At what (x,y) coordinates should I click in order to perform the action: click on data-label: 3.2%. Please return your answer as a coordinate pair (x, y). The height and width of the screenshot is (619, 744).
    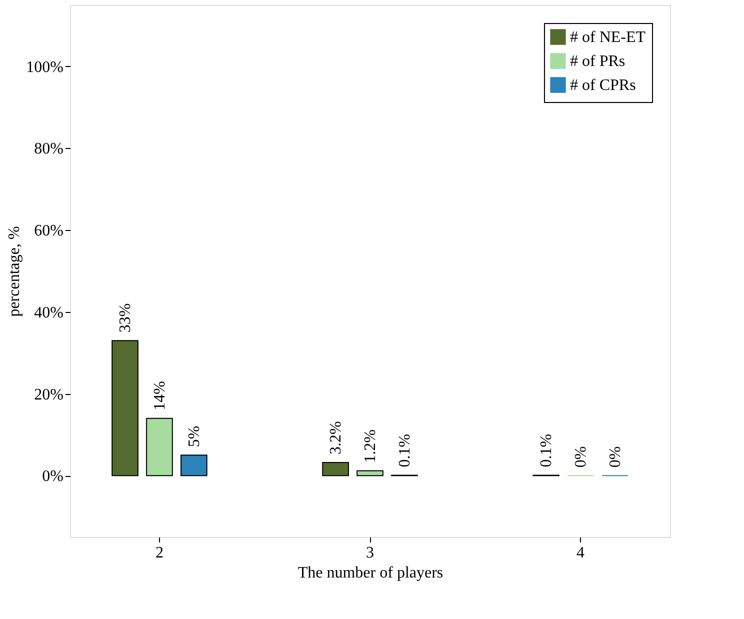
    Looking at the image, I should click on (336, 438).